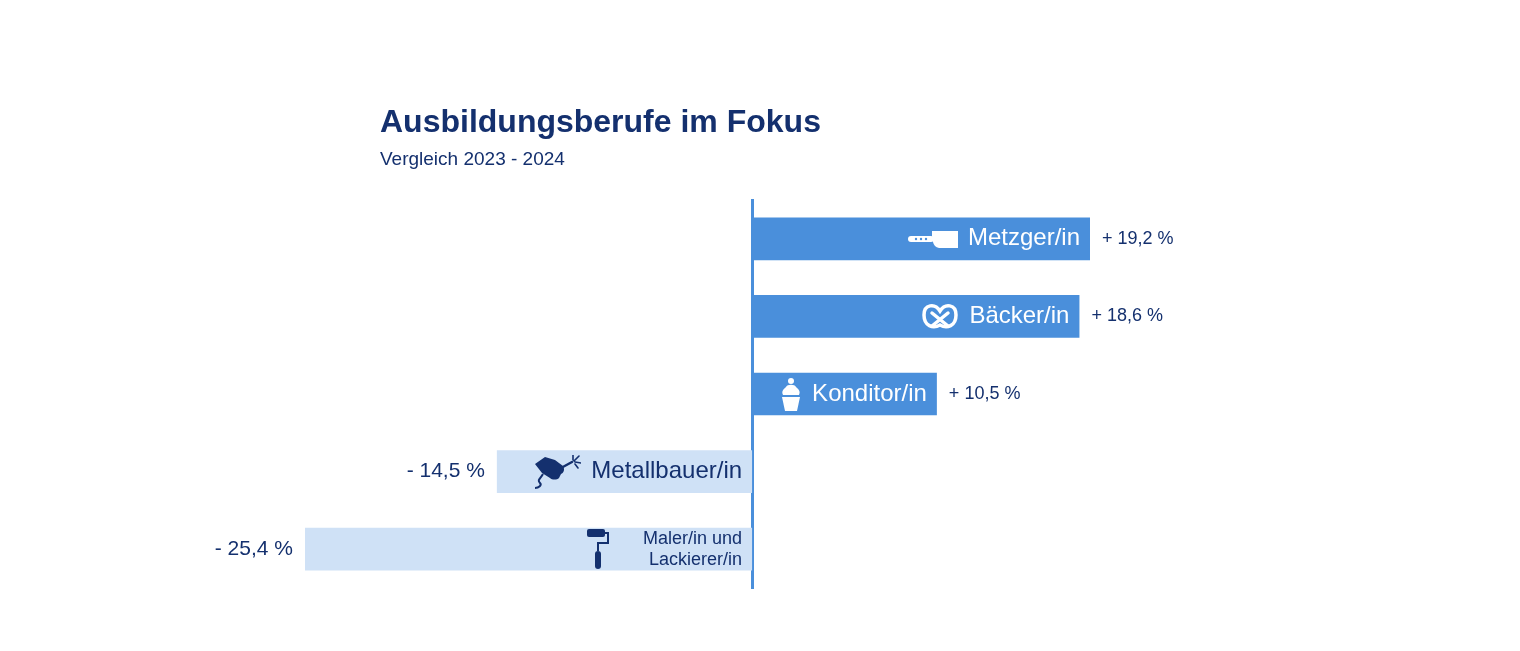  Describe the element at coordinates (445, 470) in the screenshot. I see `data-label: - 14,5 %` at that location.